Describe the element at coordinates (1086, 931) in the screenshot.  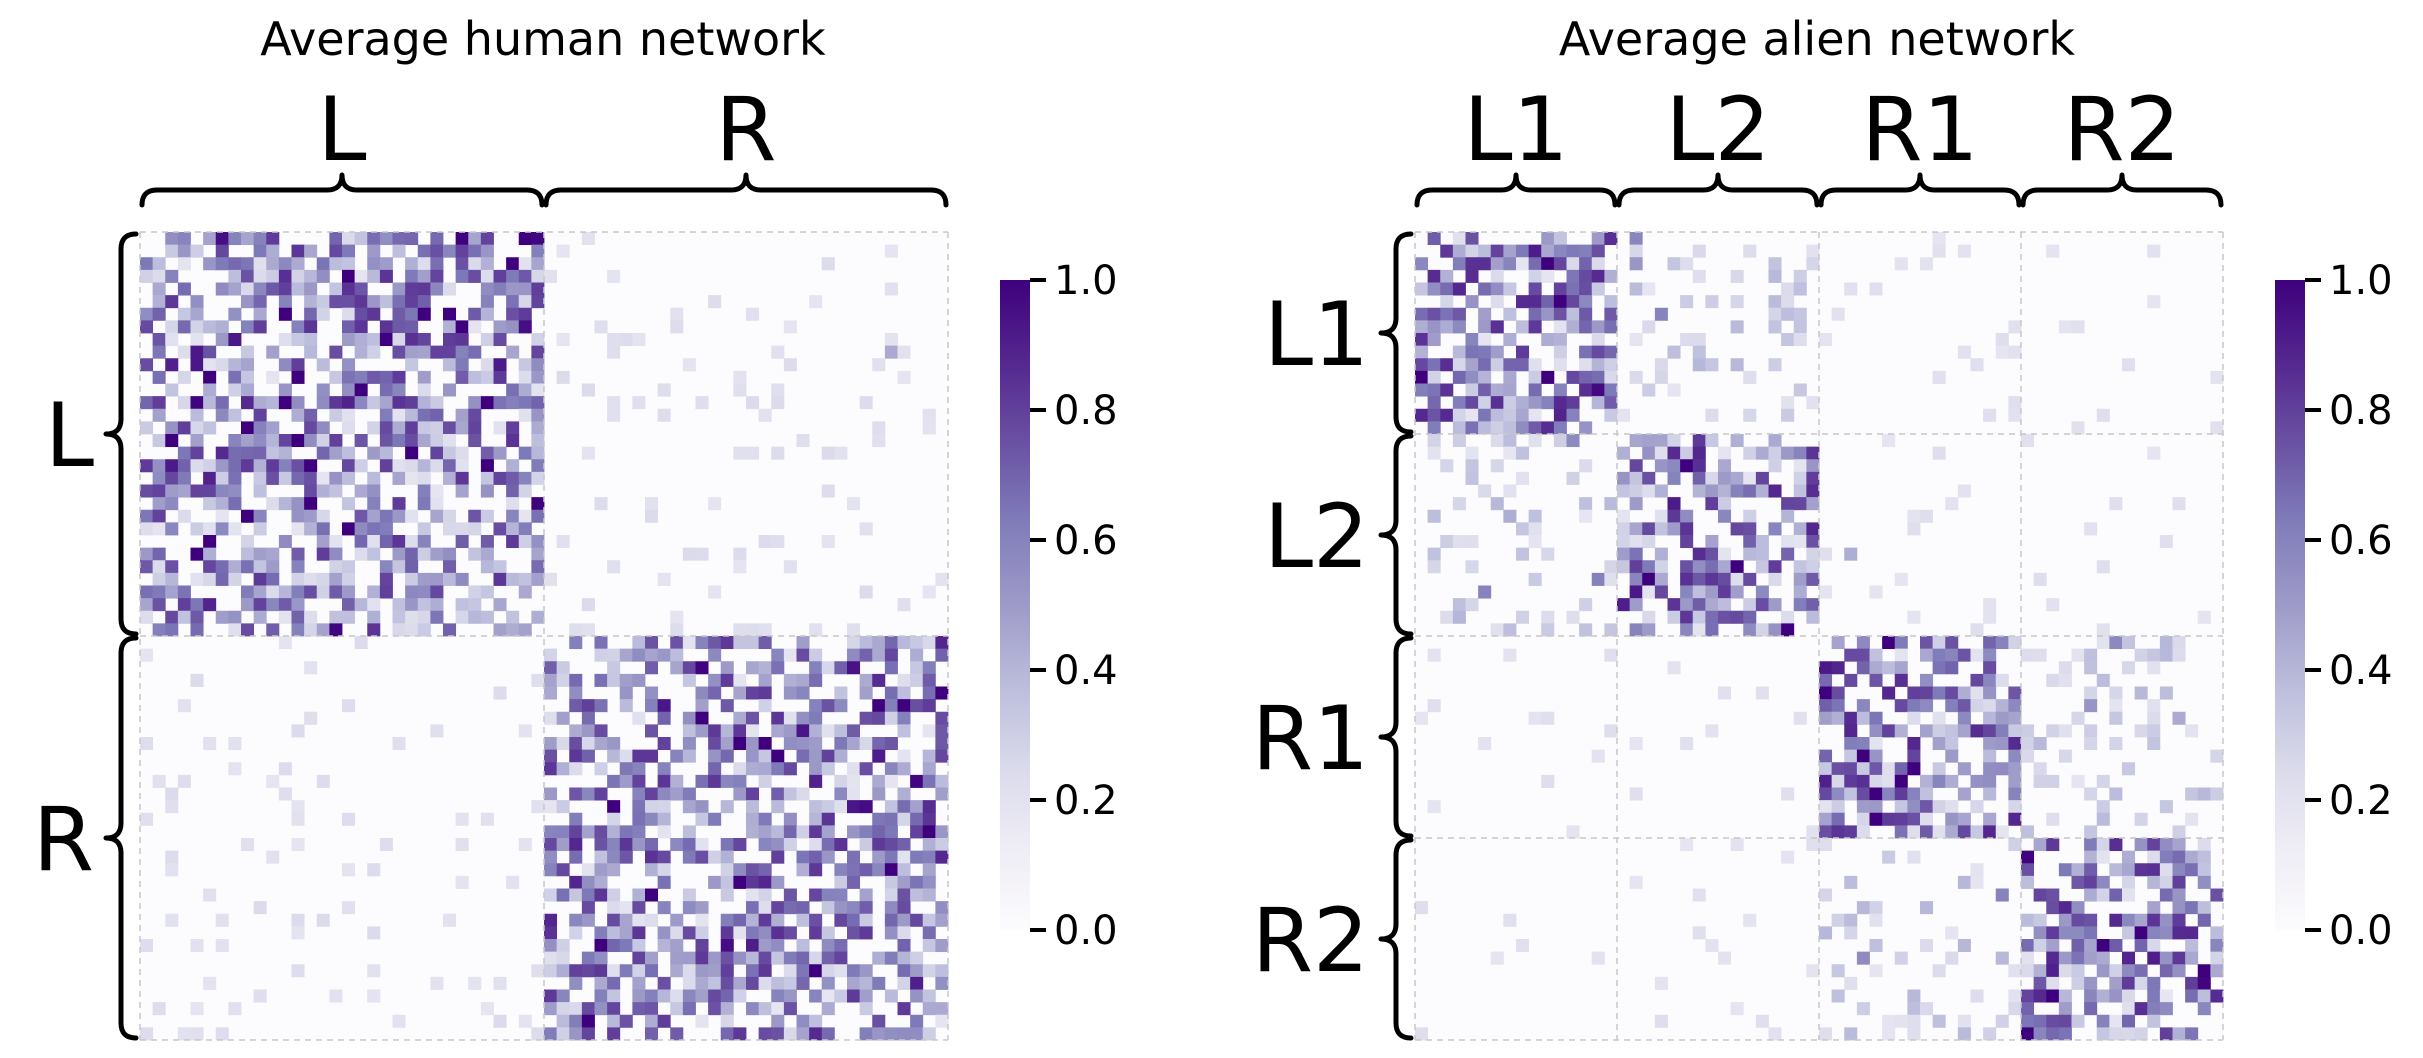
I see `colorbar-tick-label: 0.0` at that location.